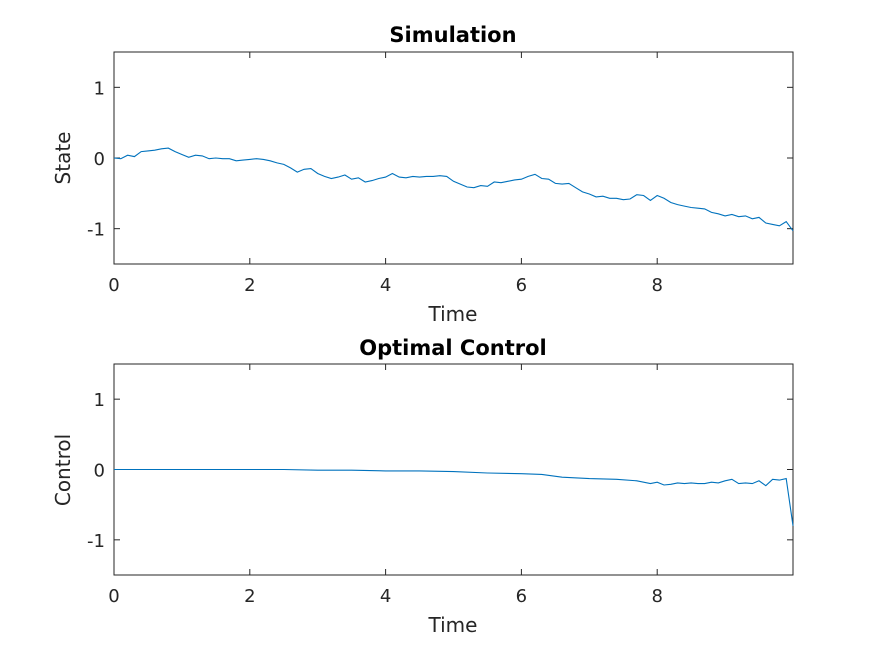 This screenshot has width=875, height=656. I want to click on control-series, so click(454, 497).